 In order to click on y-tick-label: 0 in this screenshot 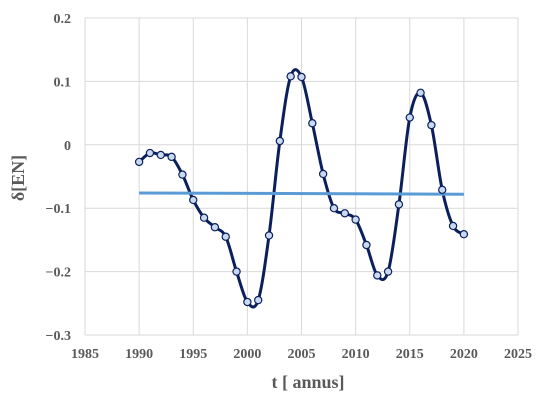, I will do `click(67, 146)`.